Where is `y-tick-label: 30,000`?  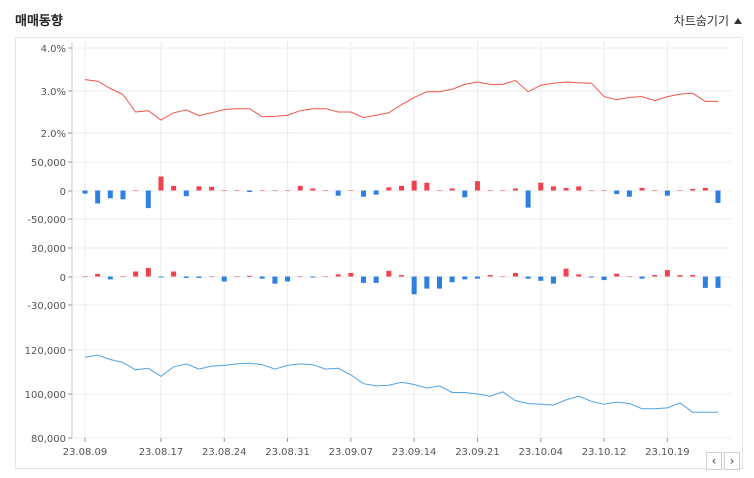
y-tick-label: 30,000 is located at coordinates (48, 249).